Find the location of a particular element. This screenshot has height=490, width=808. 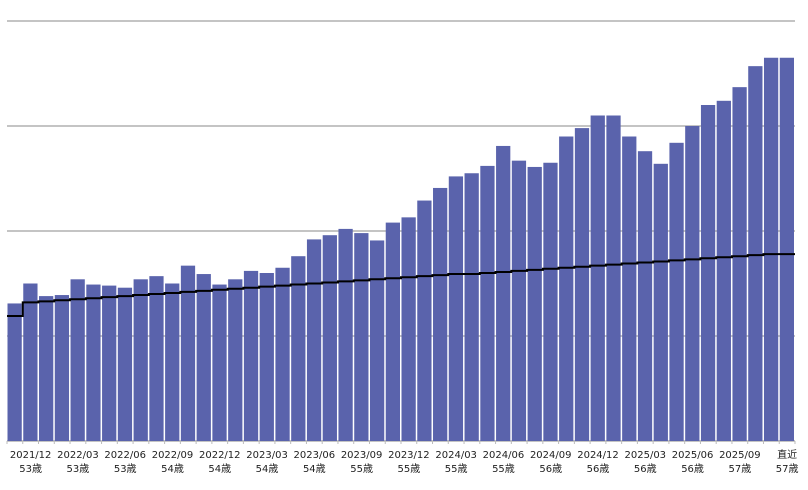

bar-2024/05 is located at coordinates (487, 303).